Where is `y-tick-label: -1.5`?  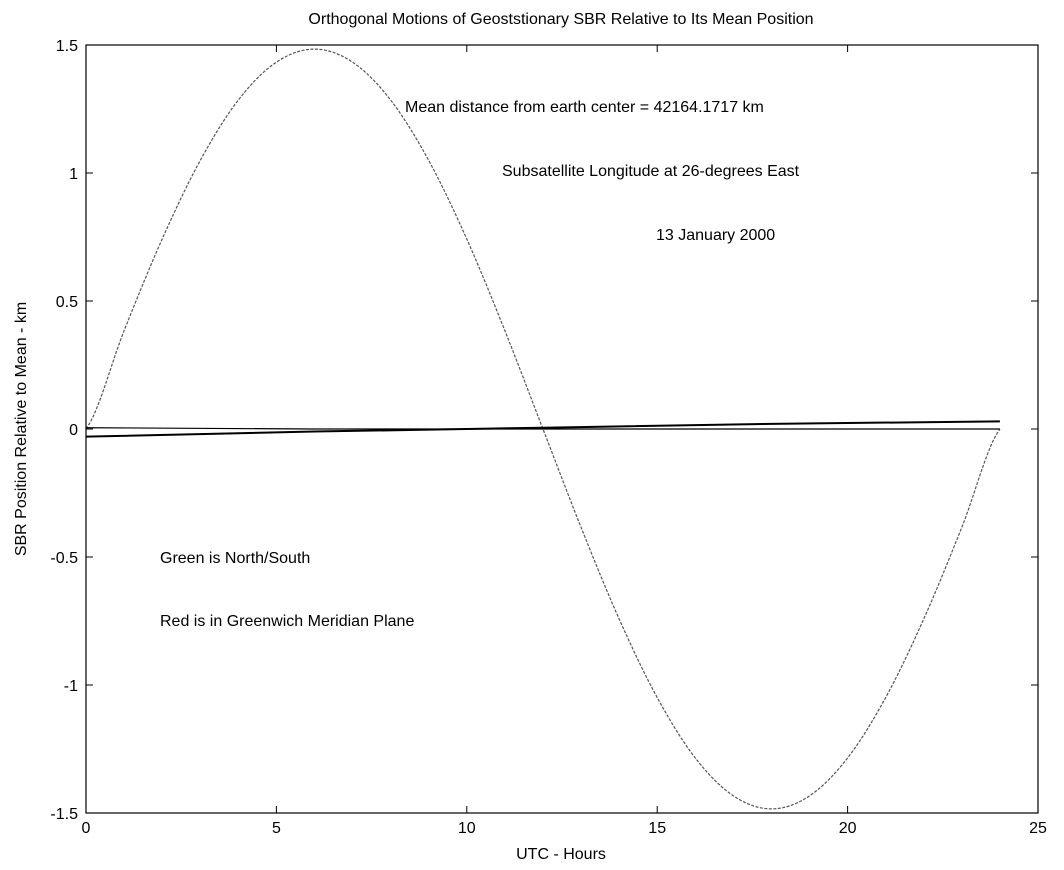 y-tick-label: -1.5 is located at coordinates (64, 814).